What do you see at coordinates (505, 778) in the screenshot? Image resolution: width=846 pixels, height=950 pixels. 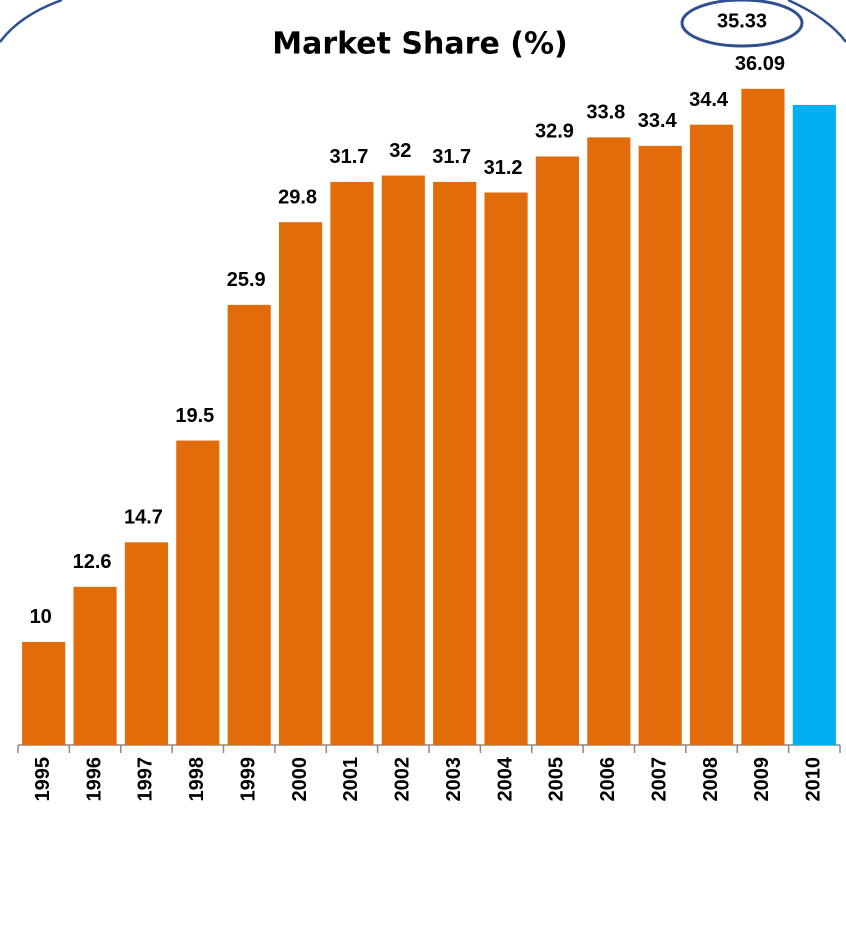 I see `x-tick-label: 2004` at bounding box center [505, 778].